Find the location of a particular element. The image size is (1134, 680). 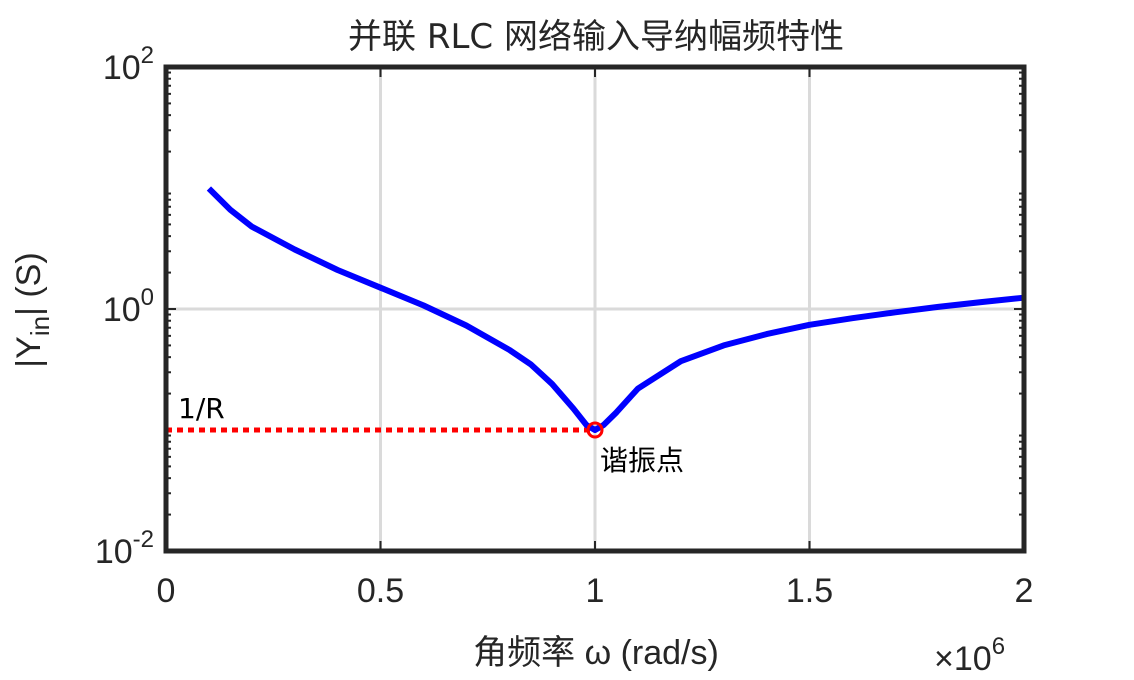

x-axis-label: 角频率 ω (rad/s) is located at coordinates (596, 653).